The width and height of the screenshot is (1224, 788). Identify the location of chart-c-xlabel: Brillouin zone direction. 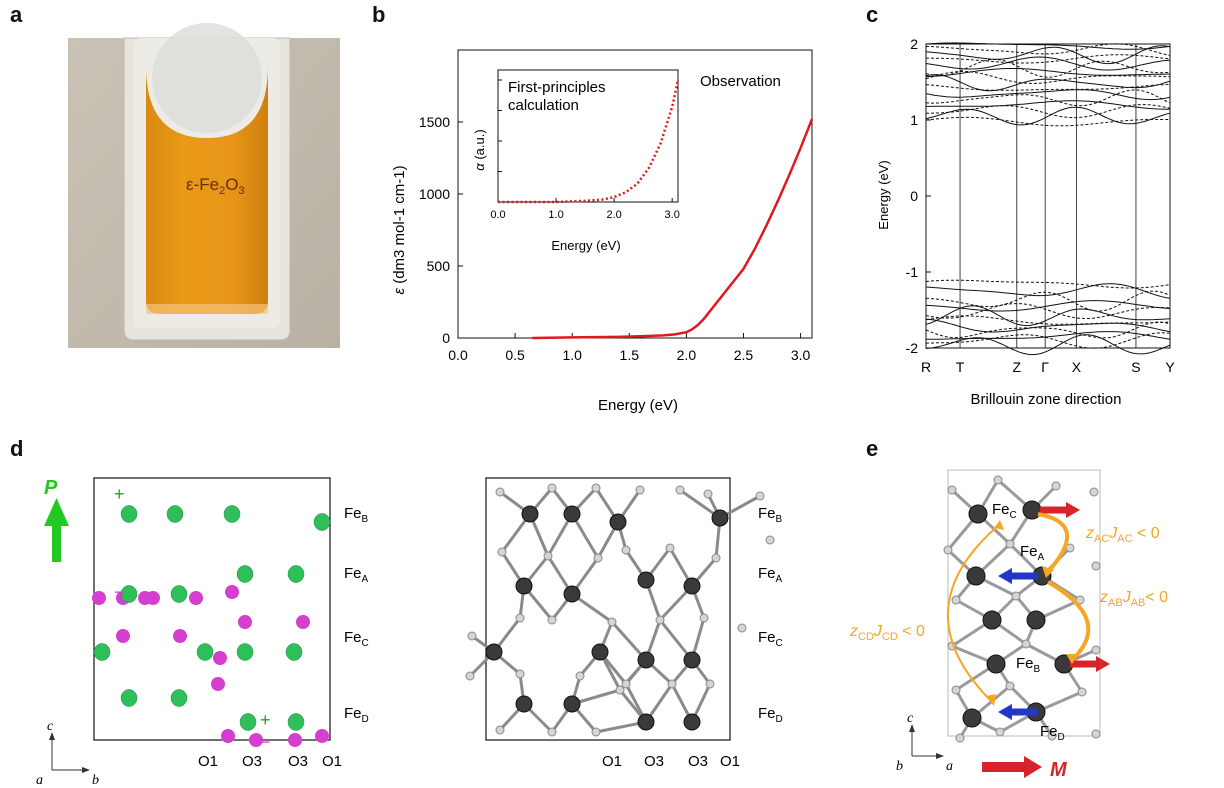
(1046, 399).